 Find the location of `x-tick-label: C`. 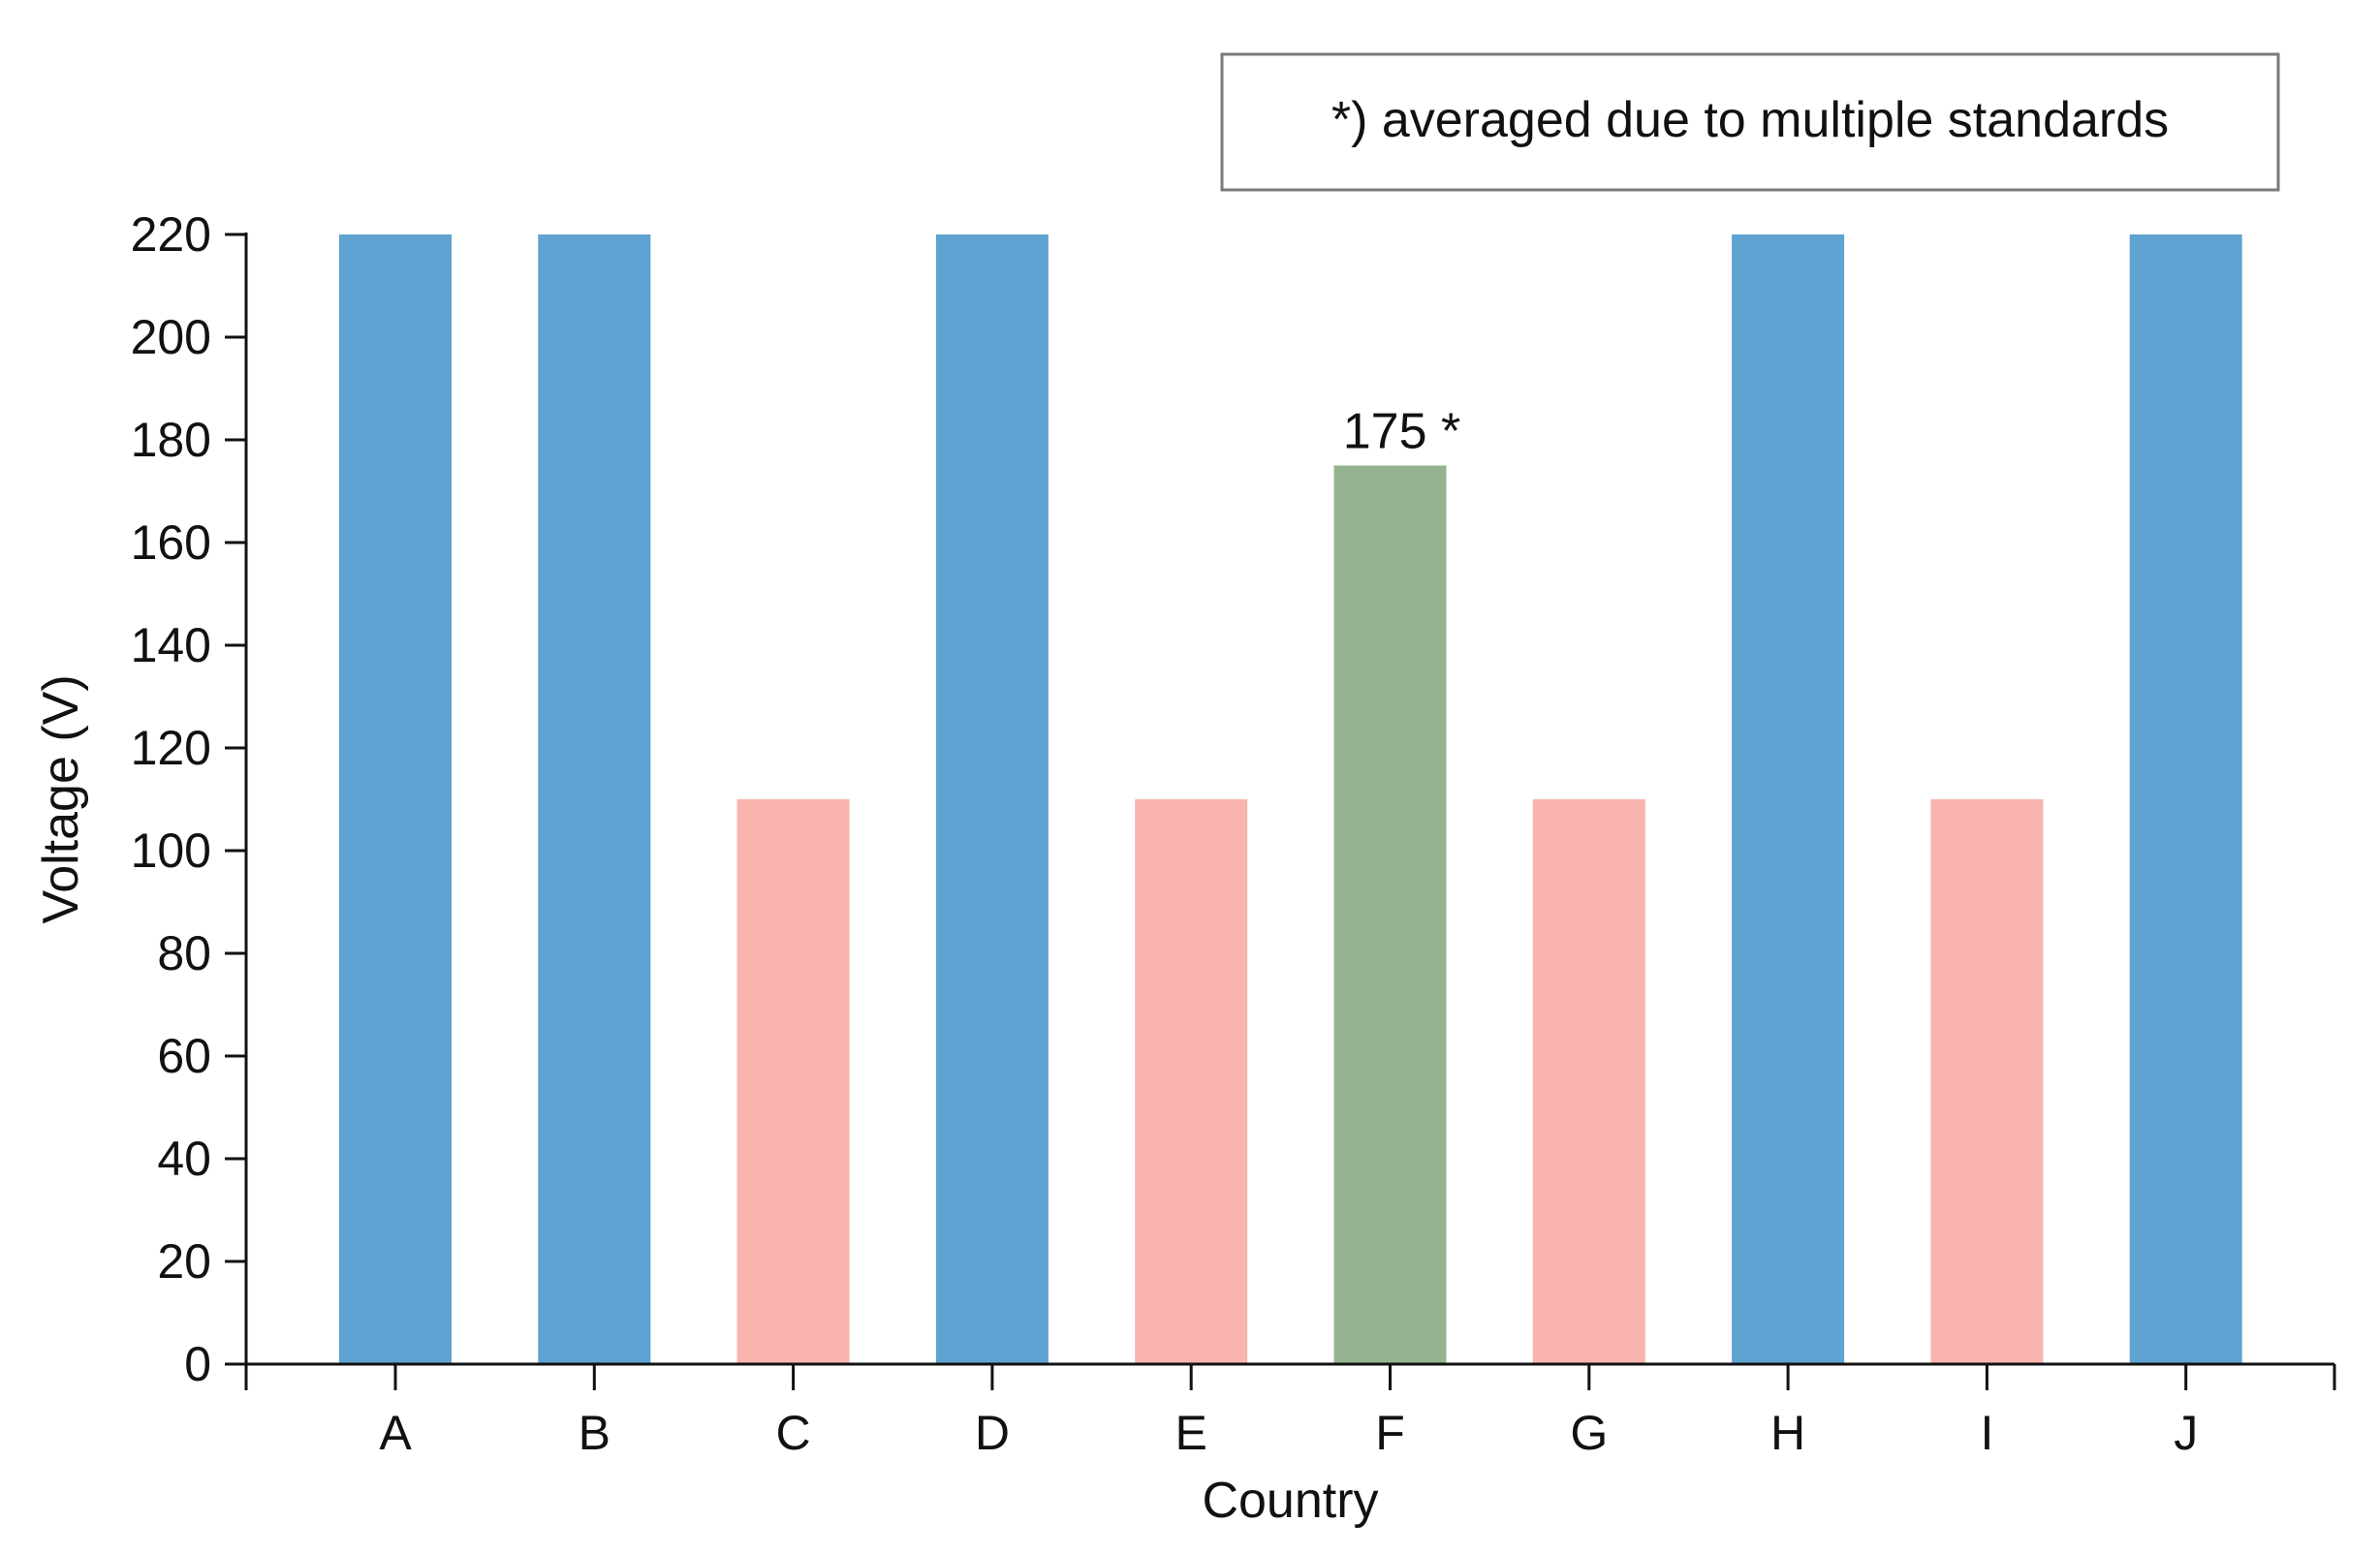

x-tick-label: C is located at coordinates (794, 1433).